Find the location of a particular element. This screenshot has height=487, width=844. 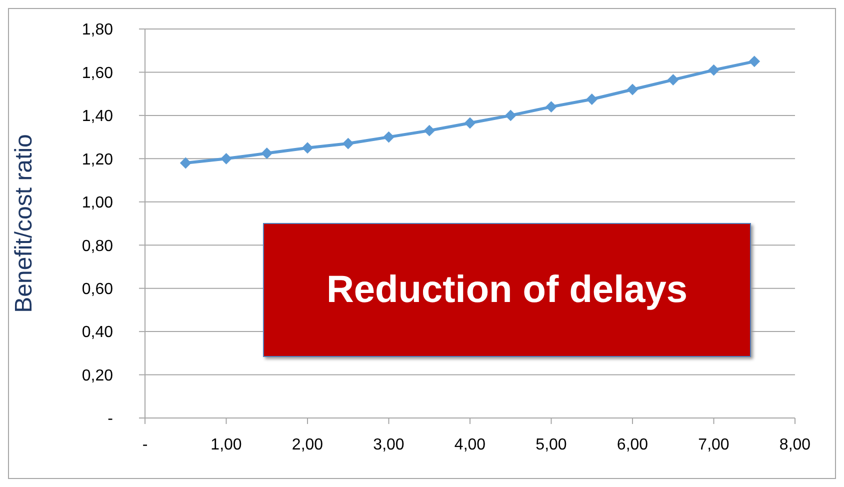

y-tick-label: - is located at coordinates (110, 419).